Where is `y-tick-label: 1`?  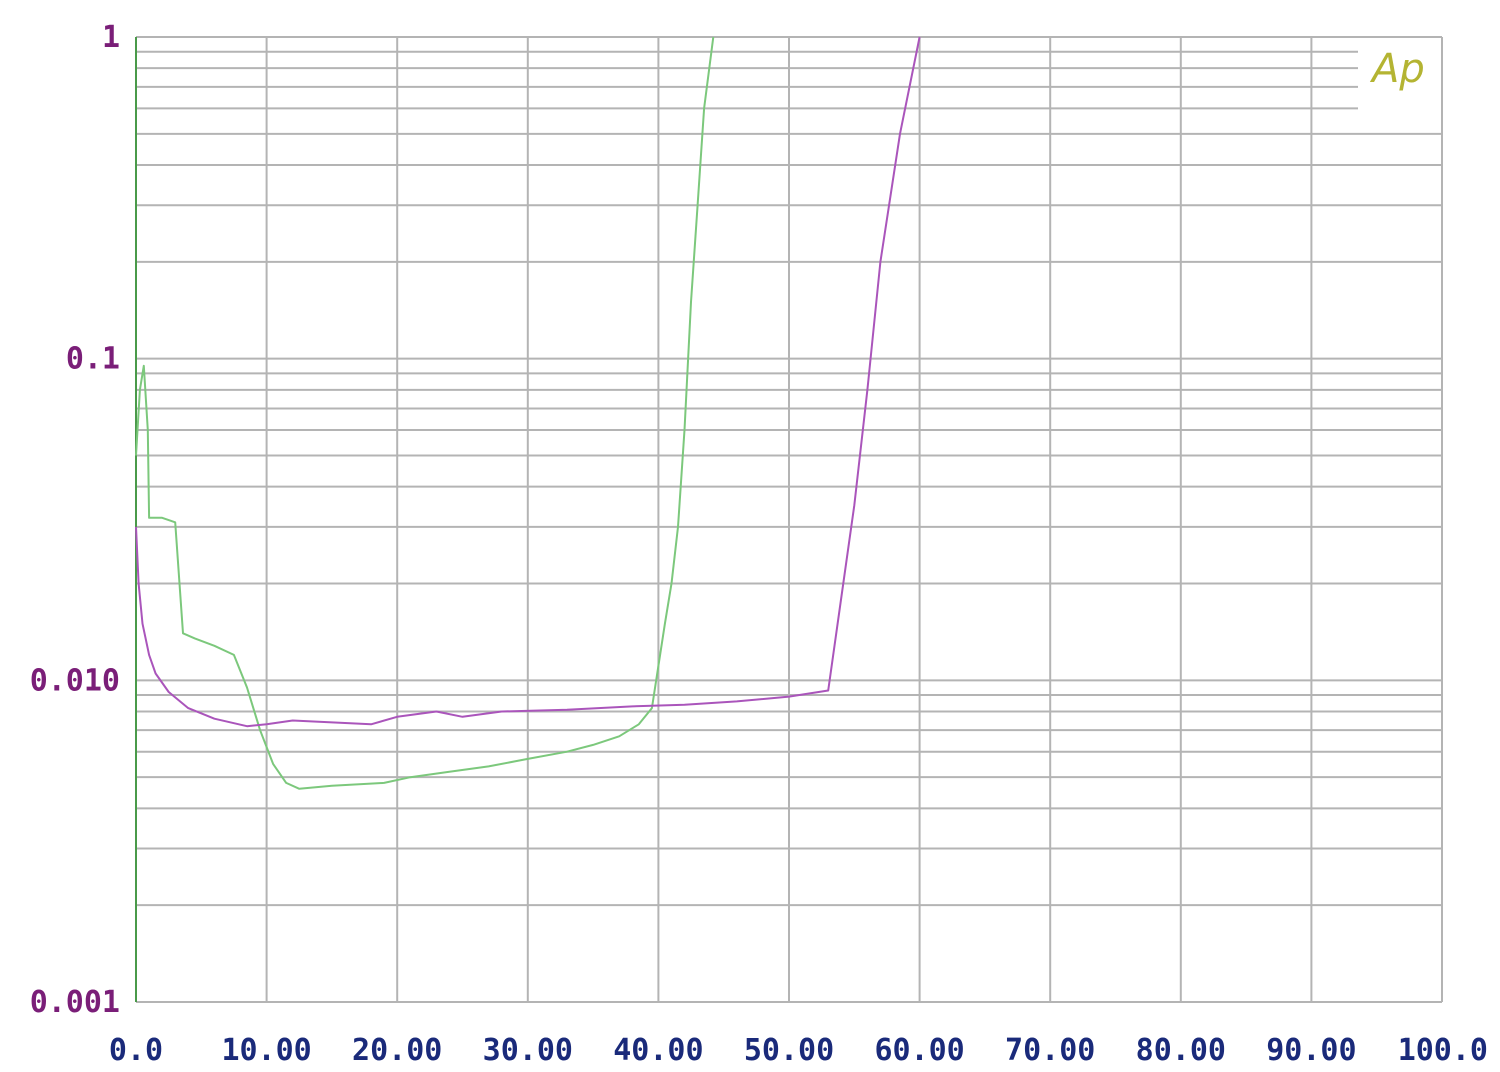 y-tick-label: 1 is located at coordinates (111, 37).